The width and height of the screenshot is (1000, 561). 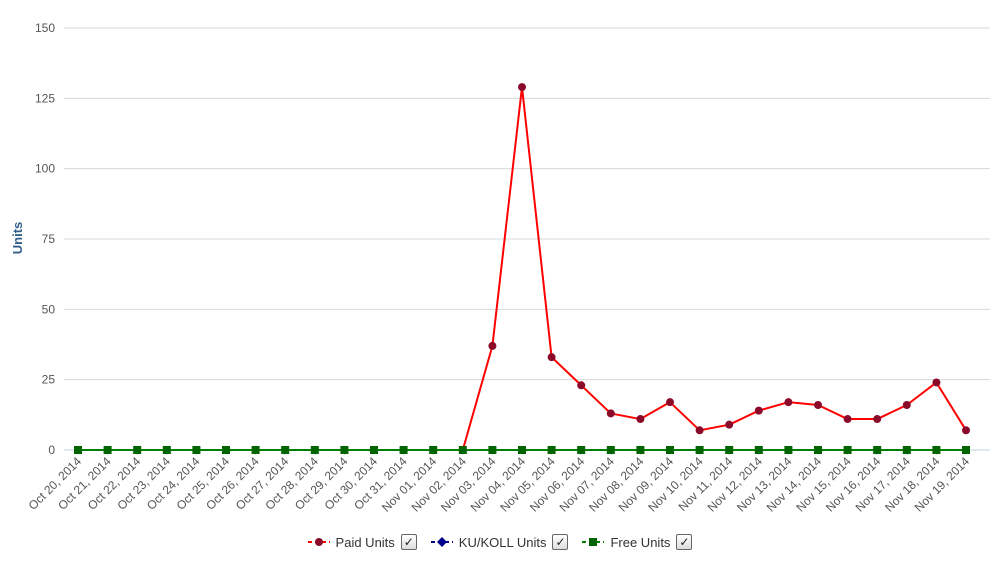 I want to click on y-axis-ticks: 0 25 50 75 100 125 150, so click(x=45, y=239).